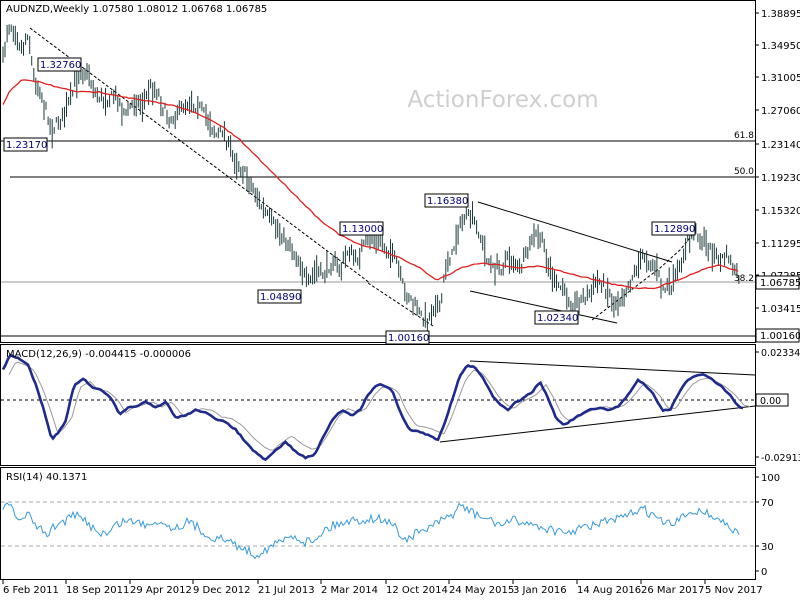 This screenshot has height=600, width=800. Describe the element at coordinates (672, 590) in the screenshot. I see `x-tick: 26 Mar 2017` at that location.